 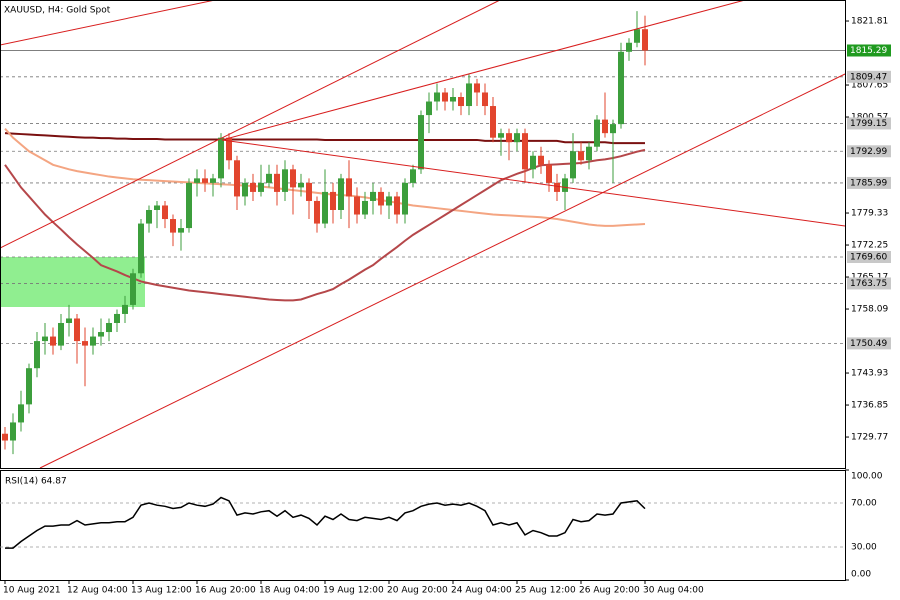 I want to click on level-label: 1769.60, so click(x=868, y=258).